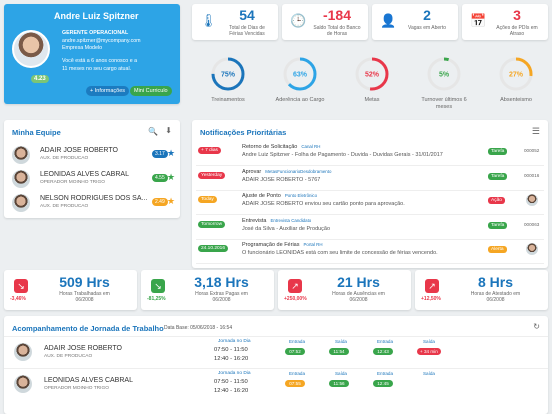 The height and width of the screenshot is (414, 552). Describe the element at coordinates (96, 16) in the screenshot. I see `profile-name: Andre Luiz Spitzner` at that location.